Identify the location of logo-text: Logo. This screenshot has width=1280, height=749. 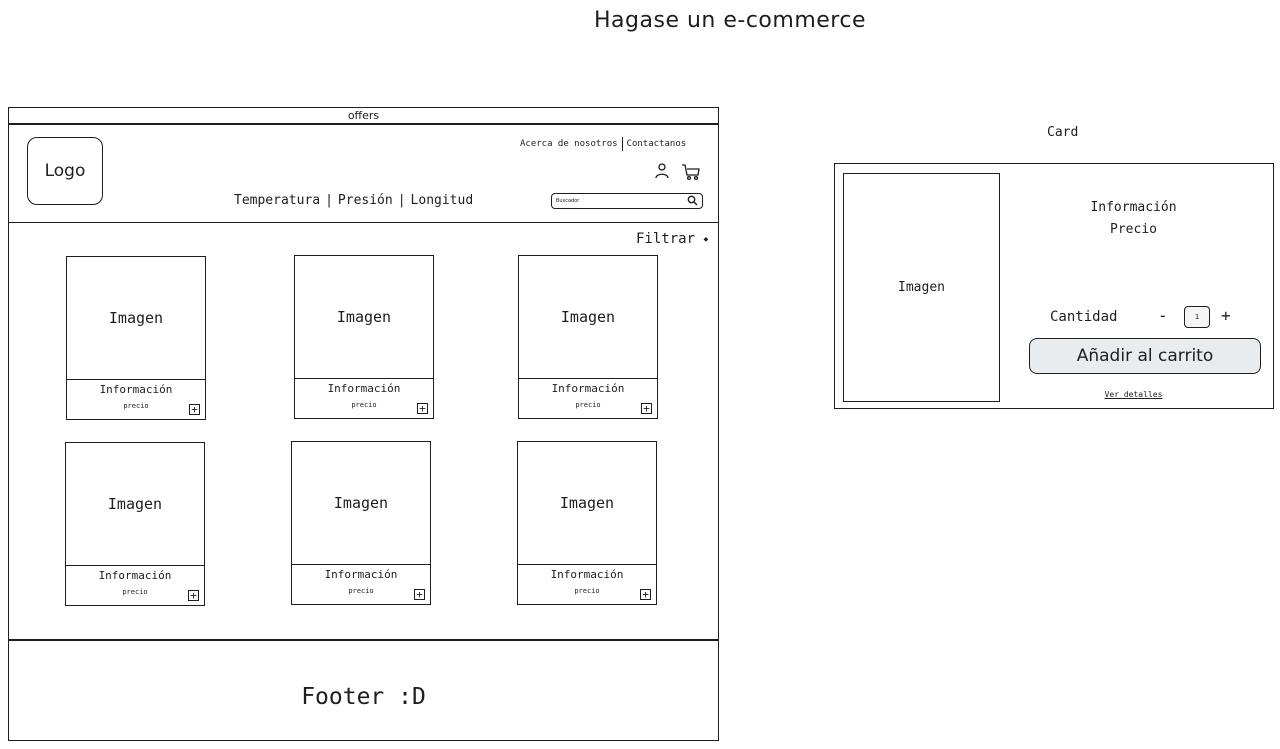
(65, 171).